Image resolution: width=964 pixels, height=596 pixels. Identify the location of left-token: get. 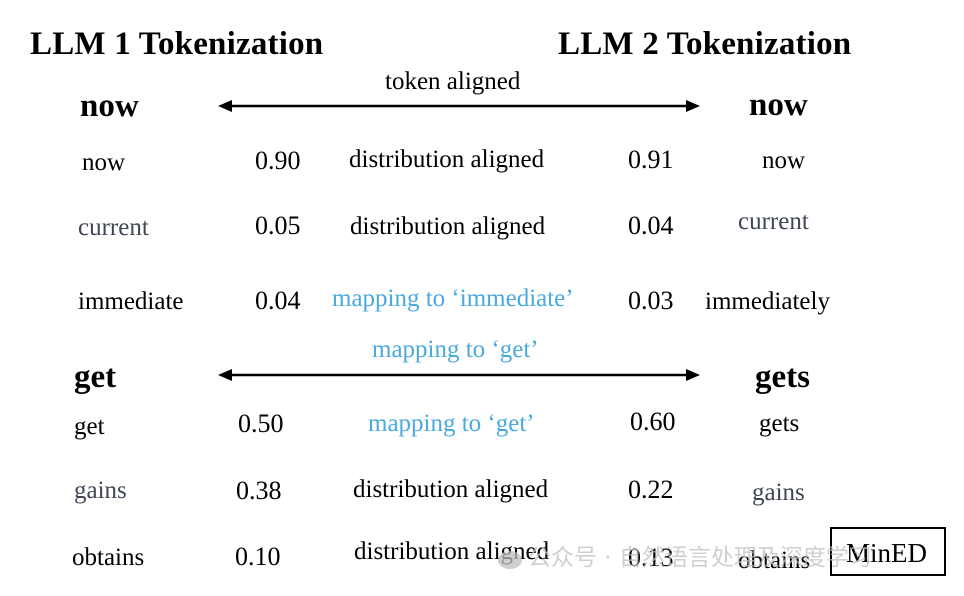
(89, 426).